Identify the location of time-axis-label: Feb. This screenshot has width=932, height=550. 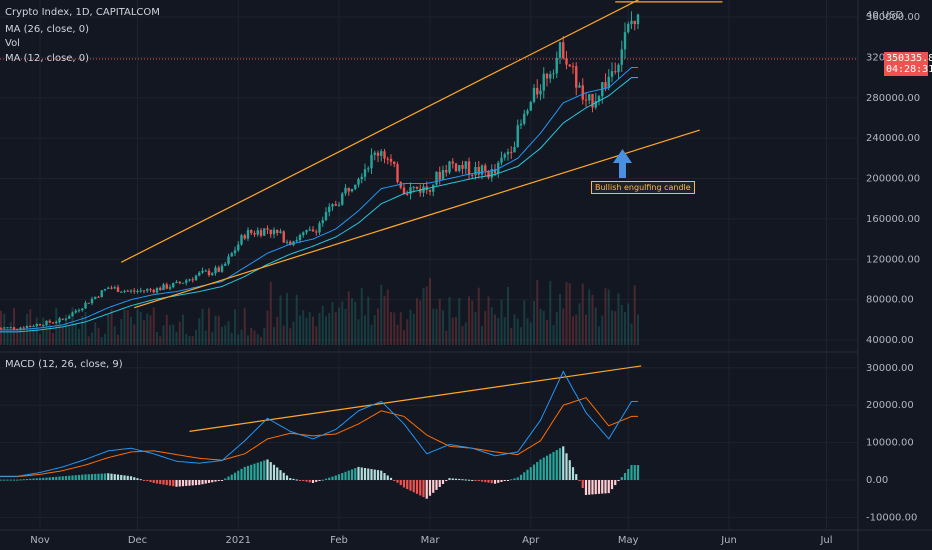
(339, 540).